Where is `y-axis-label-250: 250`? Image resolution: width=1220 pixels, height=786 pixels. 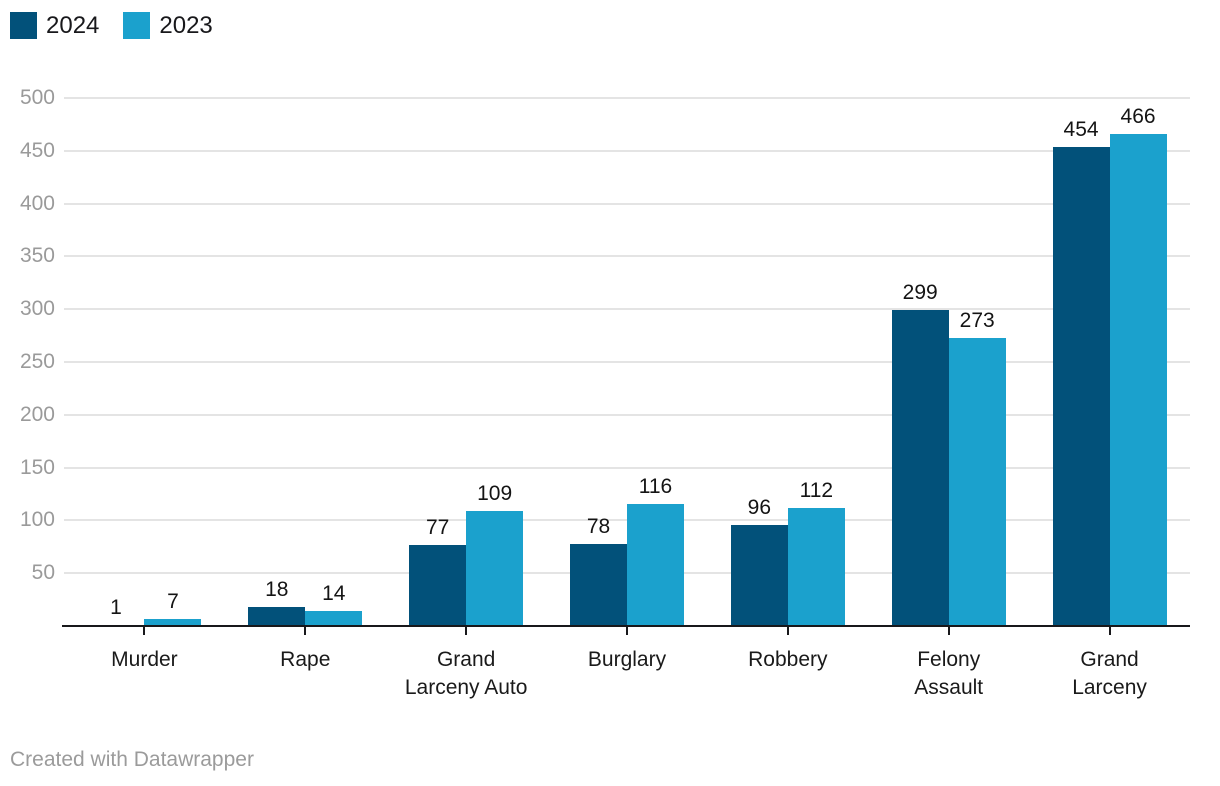
y-axis-label-250: 250 is located at coordinates (37, 361).